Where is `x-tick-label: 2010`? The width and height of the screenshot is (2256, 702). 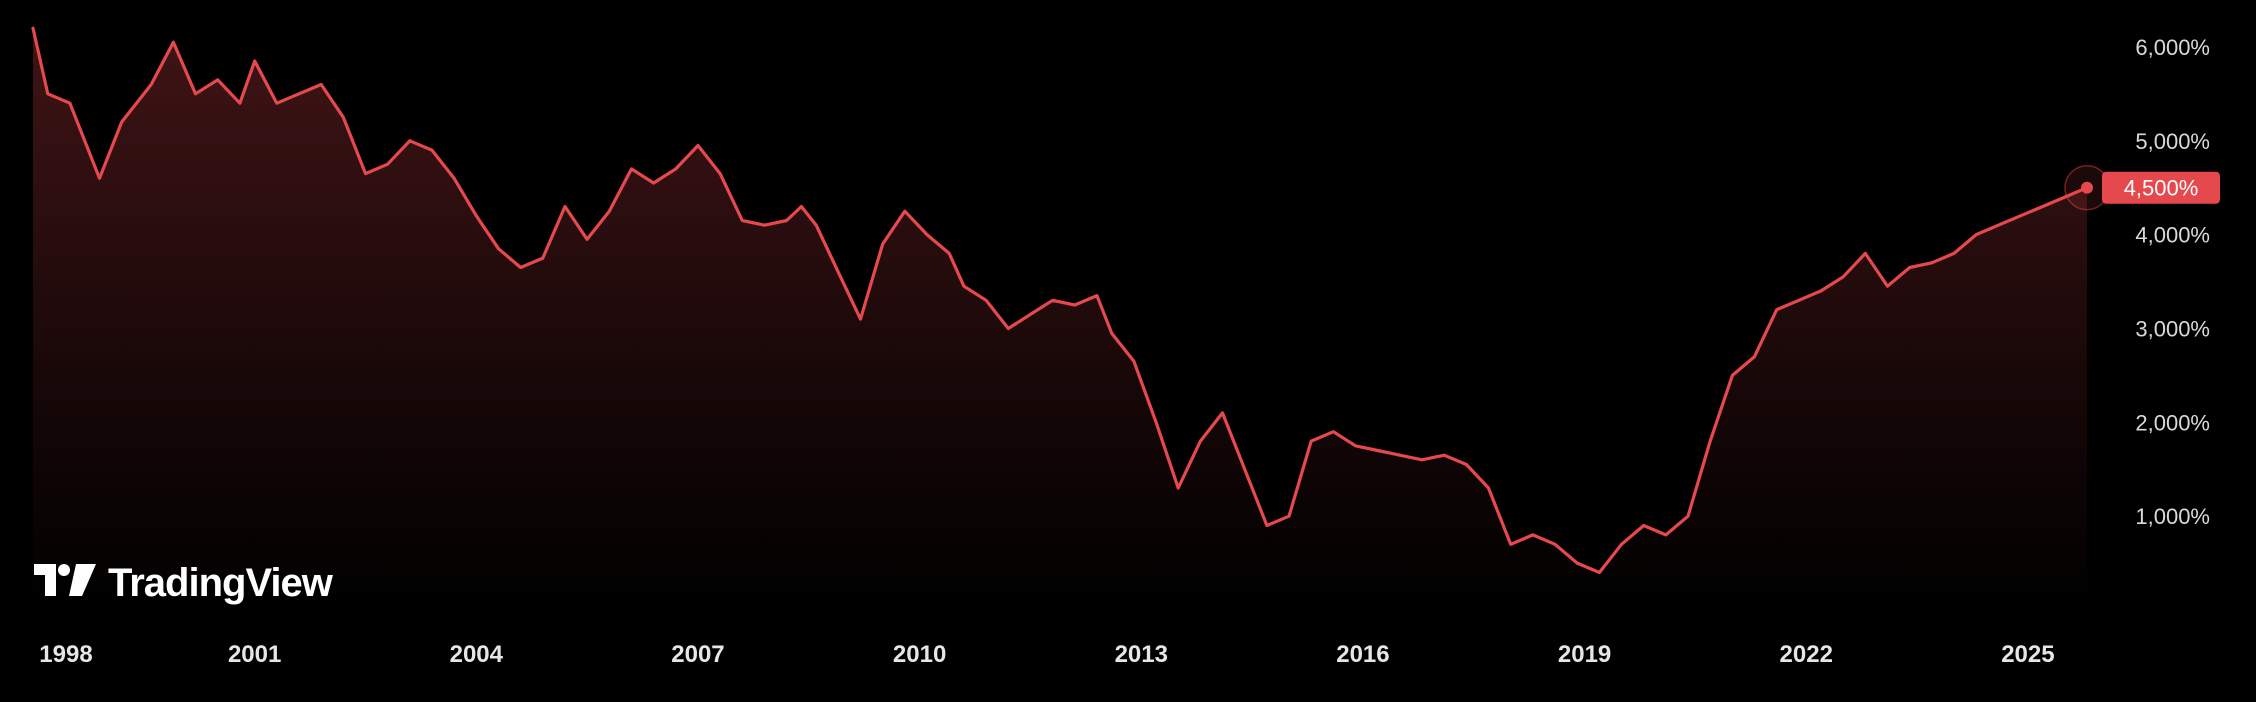
x-tick-label: 2010 is located at coordinates (919, 654).